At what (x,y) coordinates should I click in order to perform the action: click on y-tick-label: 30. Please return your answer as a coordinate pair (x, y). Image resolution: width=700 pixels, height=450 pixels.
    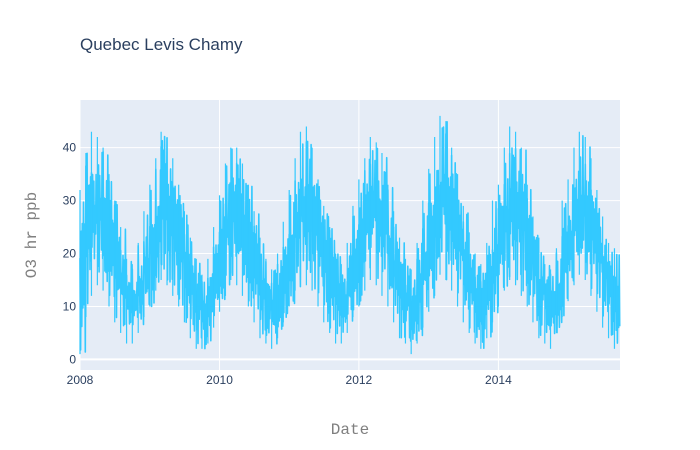
    Looking at the image, I should click on (70, 201).